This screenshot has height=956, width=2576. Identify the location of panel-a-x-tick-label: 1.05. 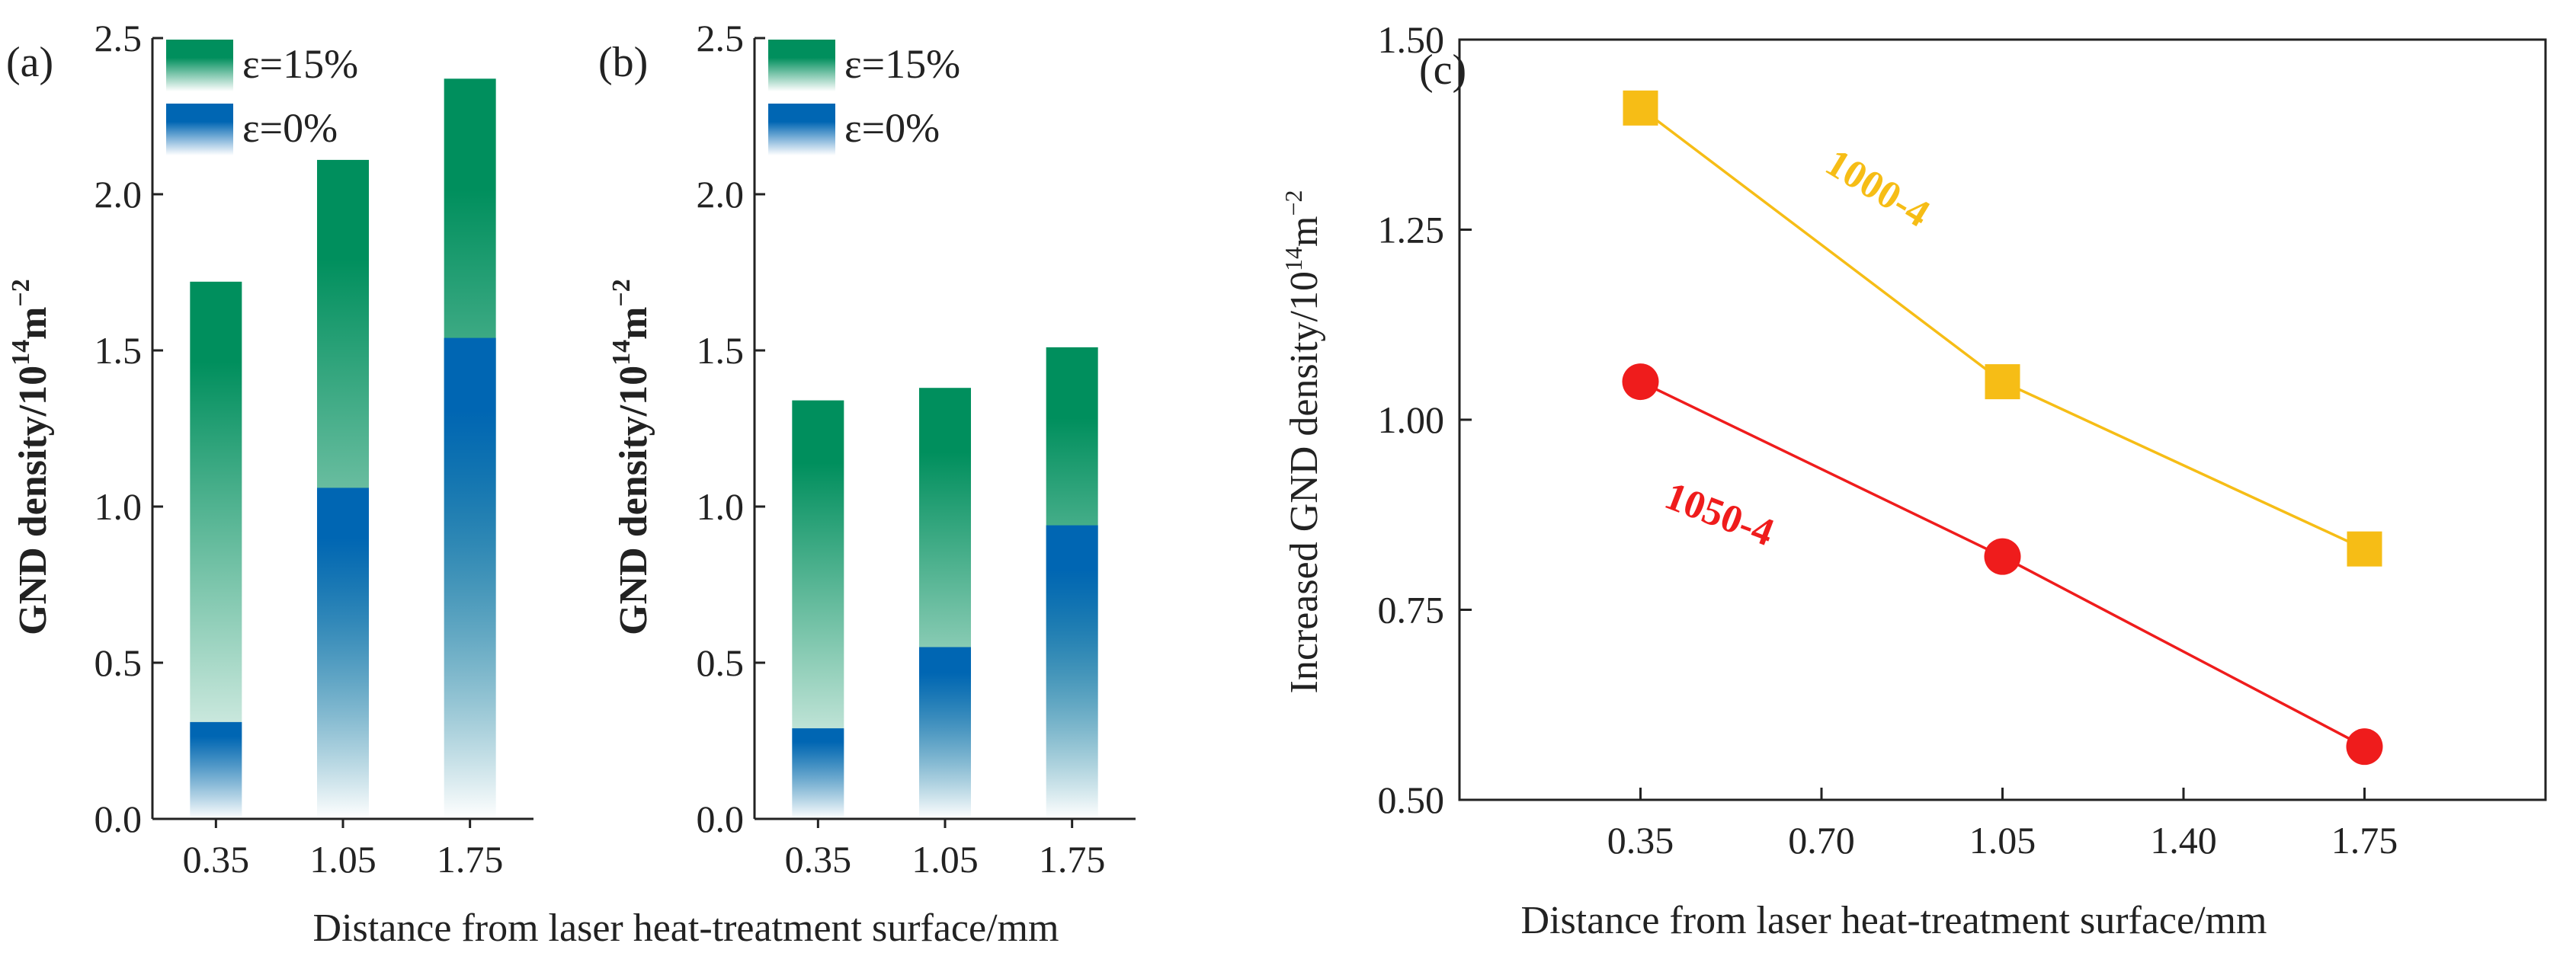
(342, 859).